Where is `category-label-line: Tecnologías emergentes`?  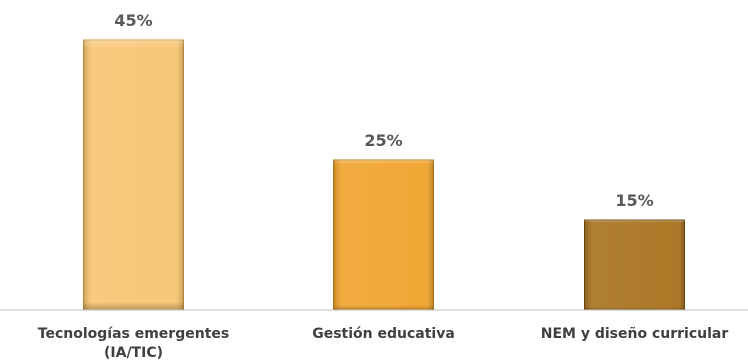
category-label-line: Tecnologías emergentes is located at coordinates (133, 334).